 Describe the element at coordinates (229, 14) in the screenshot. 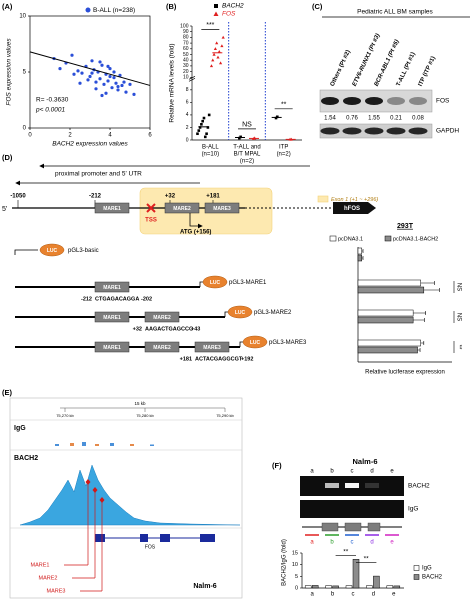

I see `legend-label: FOS` at that location.